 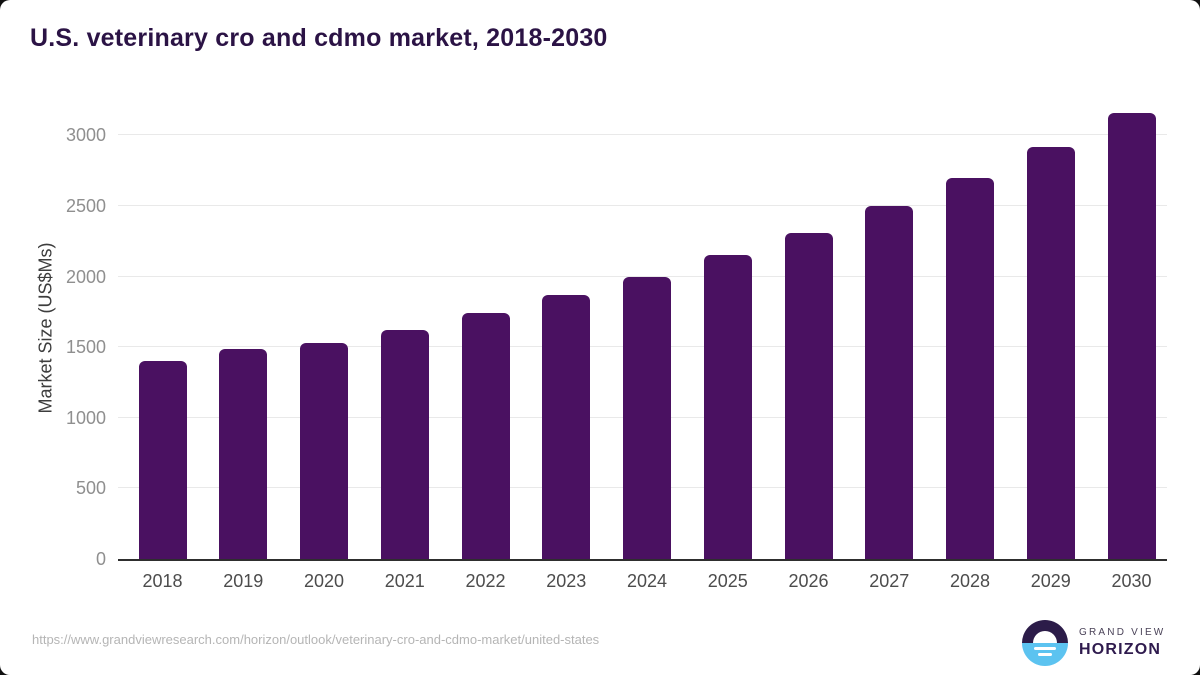 I want to click on bar-2018, so click(x=162, y=460).